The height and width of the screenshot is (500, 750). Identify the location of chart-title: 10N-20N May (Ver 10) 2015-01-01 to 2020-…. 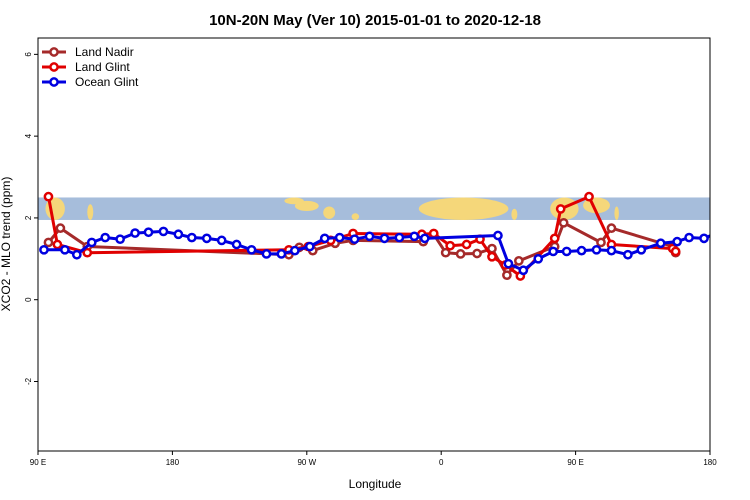
(375, 20).